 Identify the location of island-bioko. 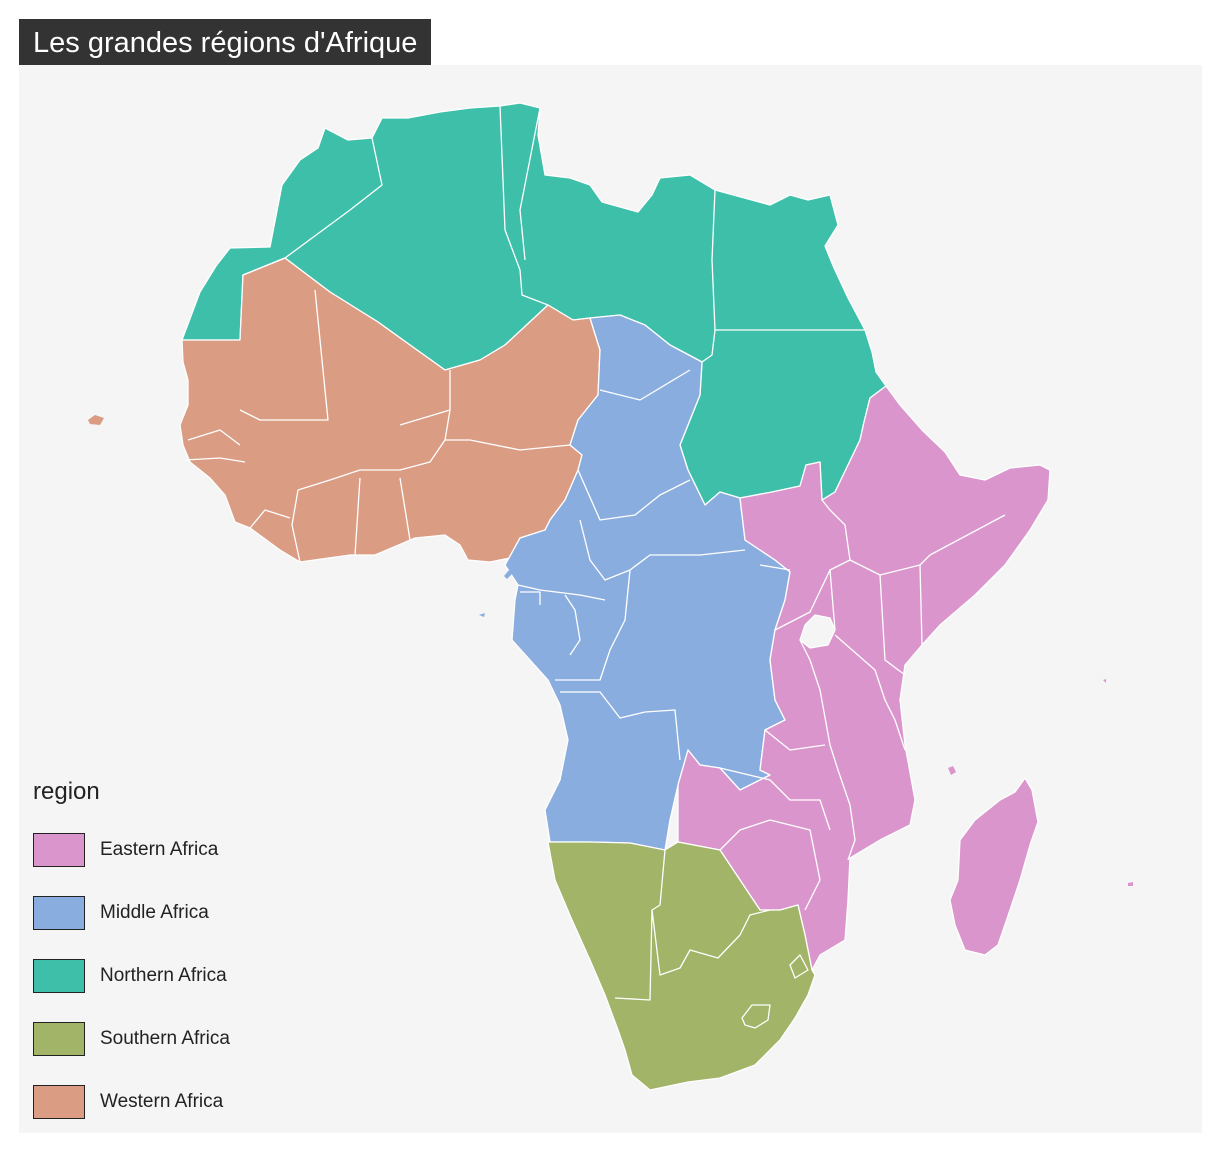
(508, 574).